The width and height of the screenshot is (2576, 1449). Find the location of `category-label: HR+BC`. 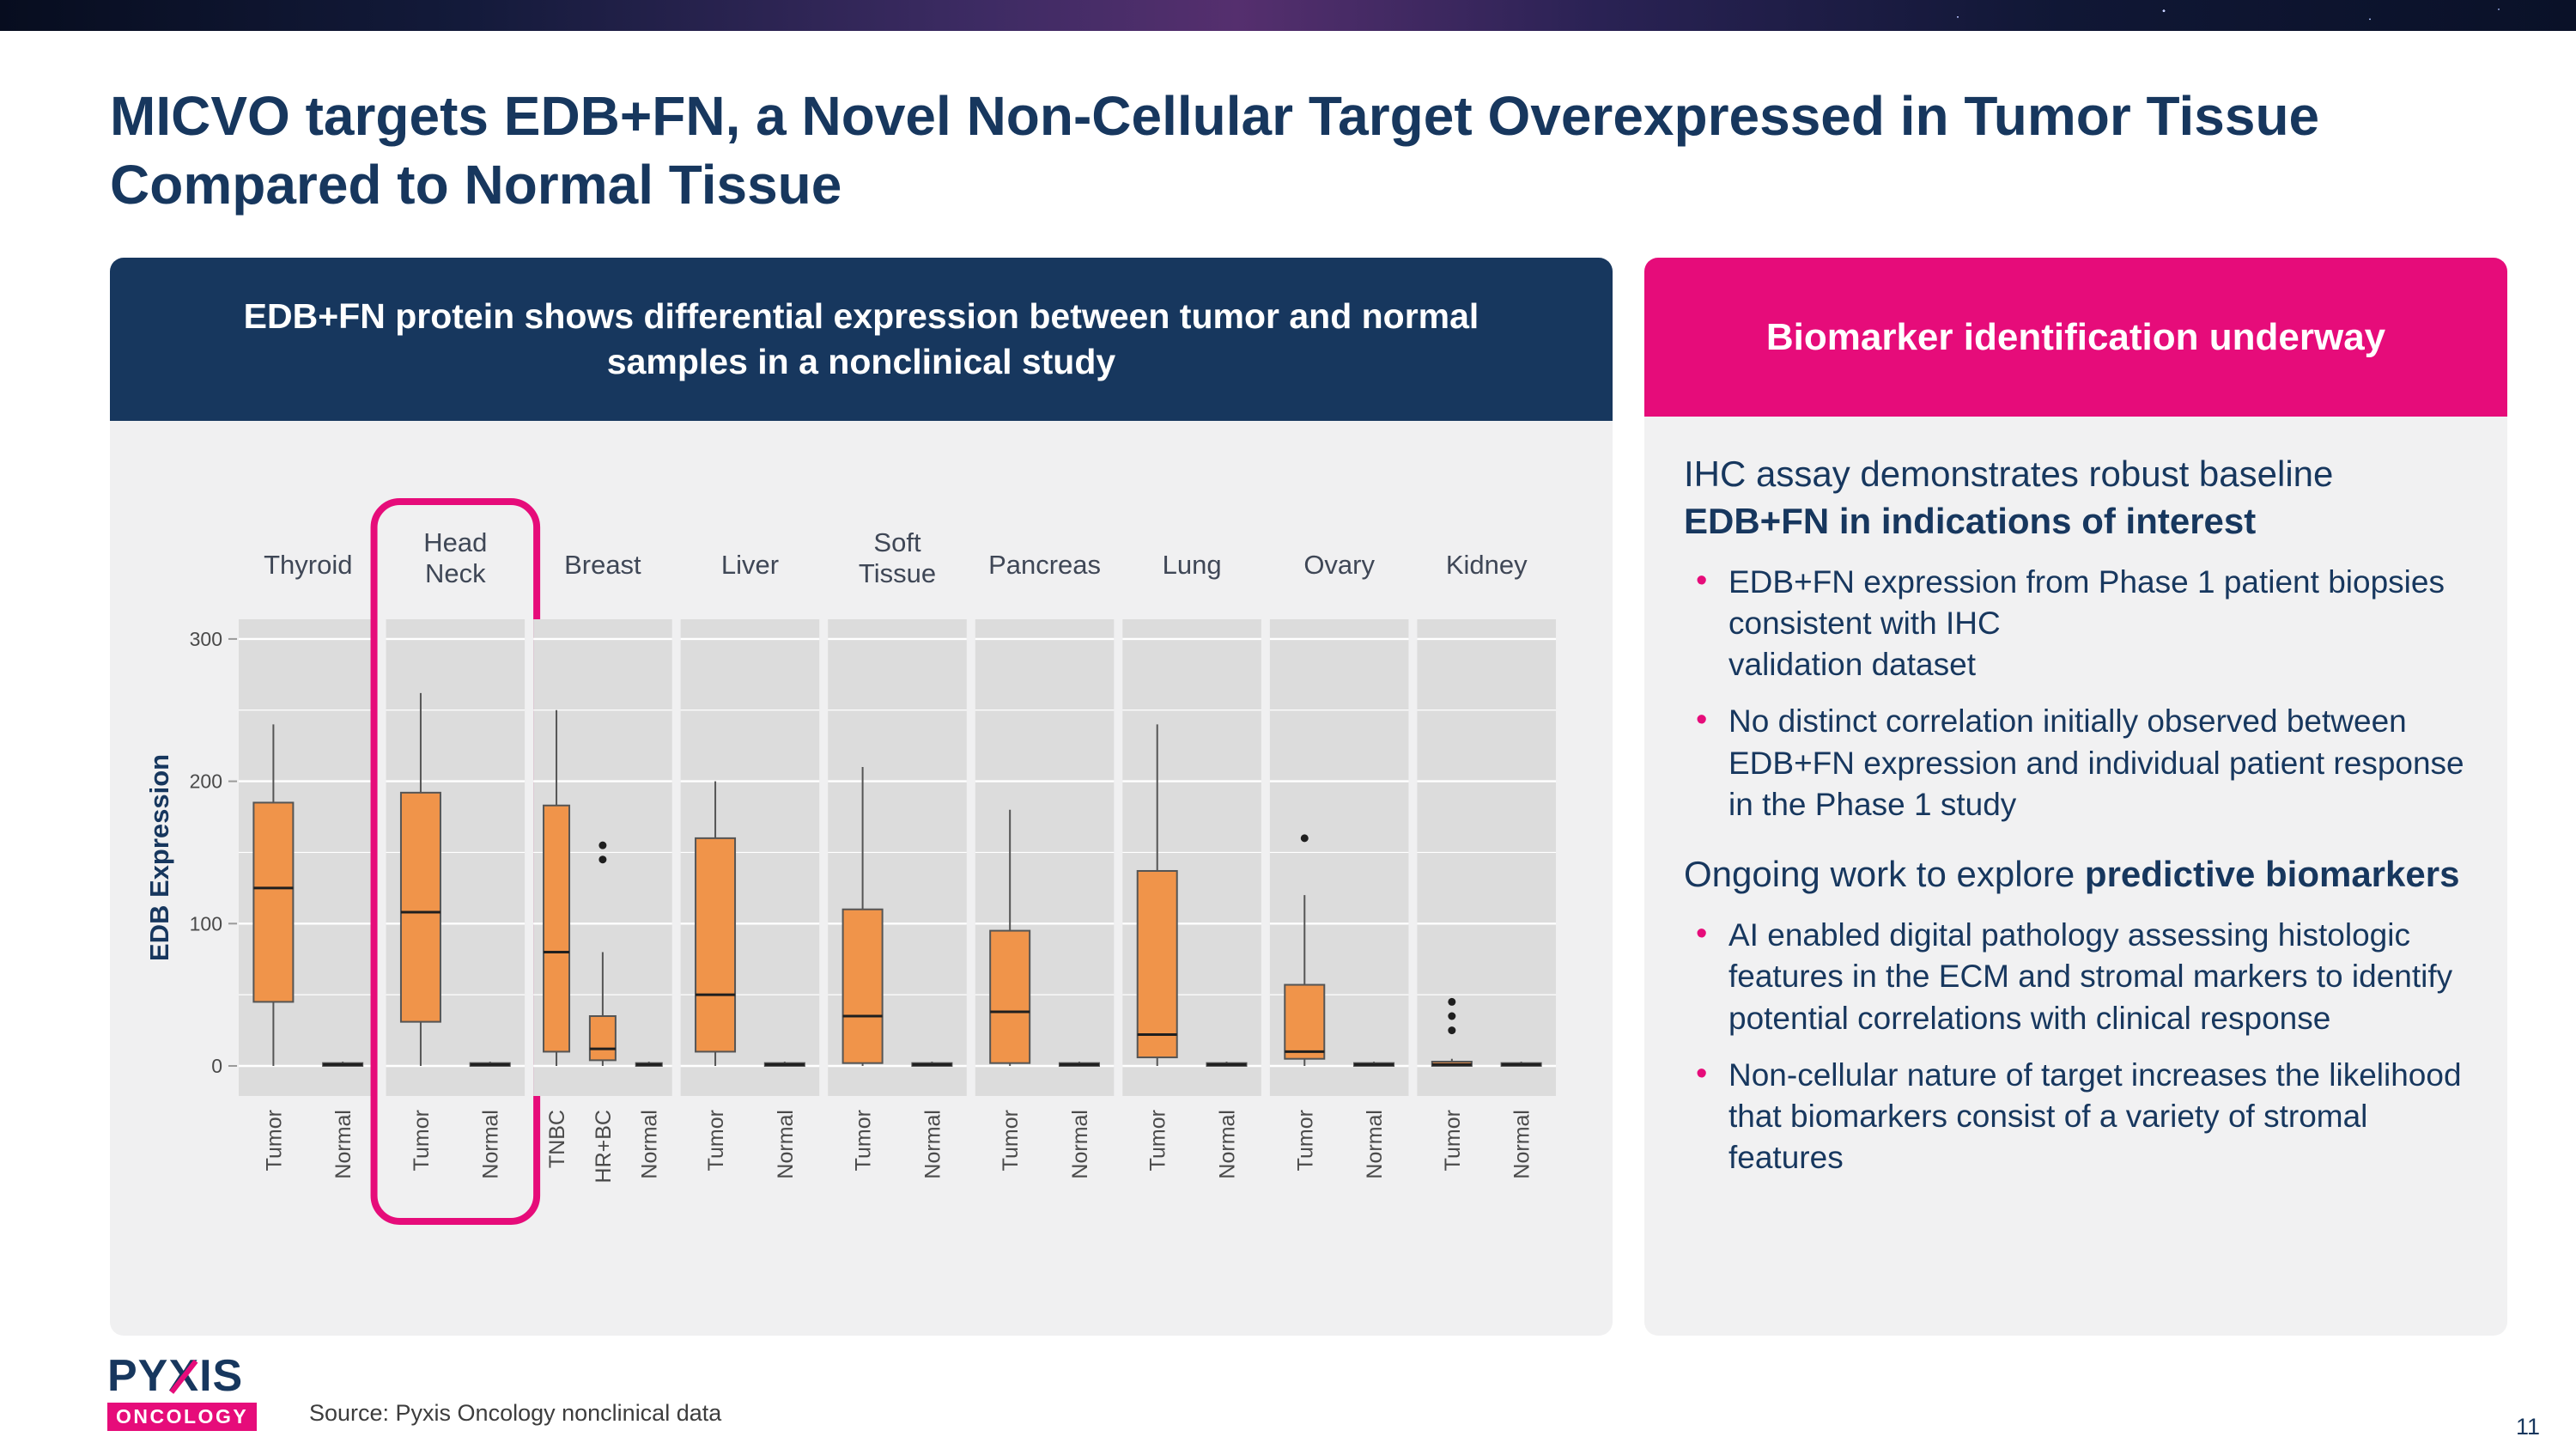

category-label: HR+BC is located at coordinates (604, 1146).